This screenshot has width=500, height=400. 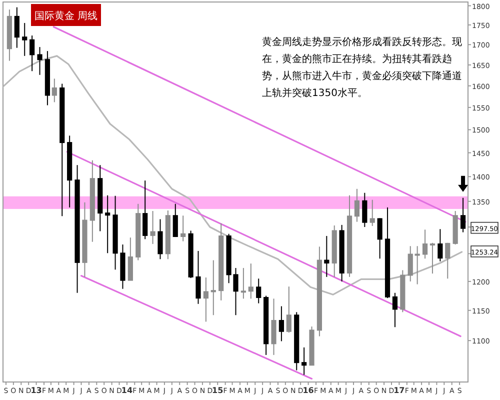 What do you see at coordinates (362, 68) in the screenshot?
I see `annotation: 黄金周线走势显示价格形成看跌反转形态。现在，黄金的熊市正在持续。为扭转其看跌趋势，从熊市进入牛市，黄金必须突破下降通道上轨并突破1350水平。` at bounding box center [362, 68].